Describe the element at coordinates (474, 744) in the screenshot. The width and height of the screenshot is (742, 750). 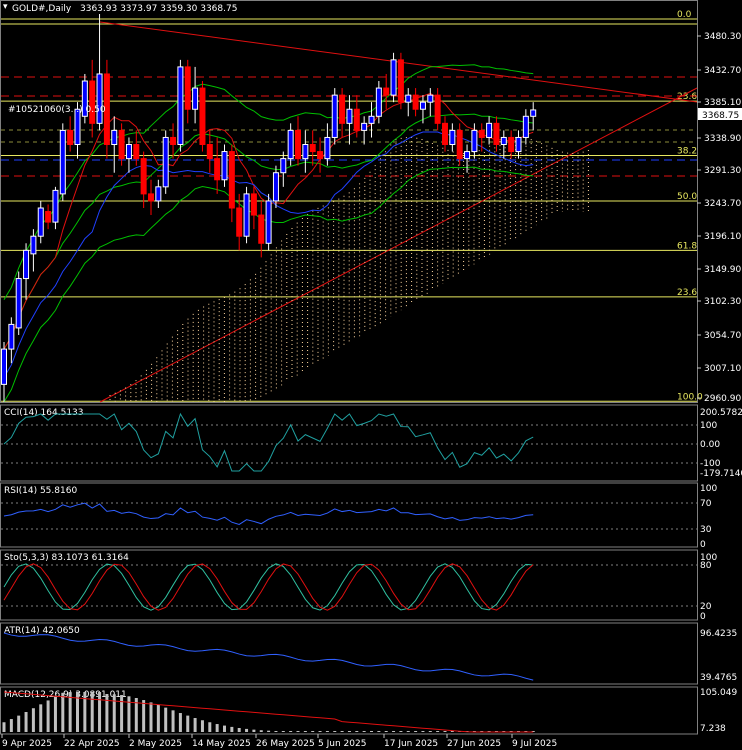
I see `time-tick-label: 27 Jun 2025` at that location.